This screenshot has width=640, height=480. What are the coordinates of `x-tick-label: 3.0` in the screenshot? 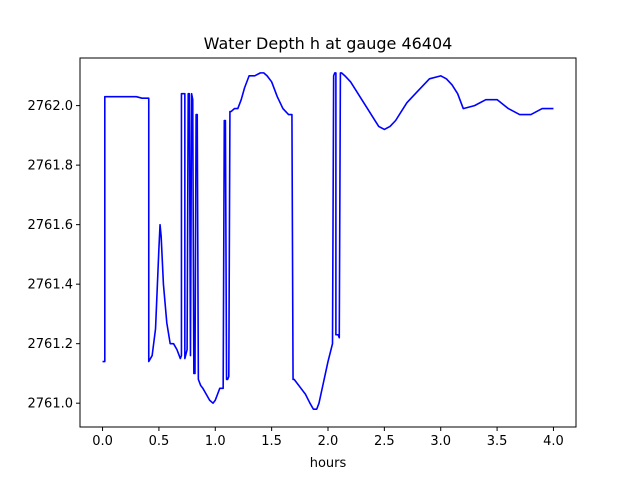 It's located at (440, 441).